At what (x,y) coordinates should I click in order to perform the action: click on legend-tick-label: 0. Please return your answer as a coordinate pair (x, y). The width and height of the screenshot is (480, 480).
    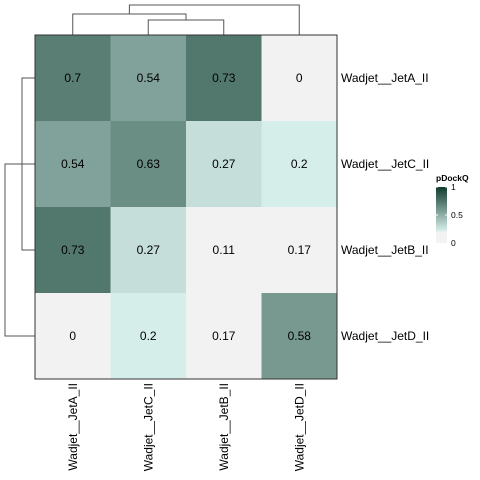
    Looking at the image, I should click on (453, 243).